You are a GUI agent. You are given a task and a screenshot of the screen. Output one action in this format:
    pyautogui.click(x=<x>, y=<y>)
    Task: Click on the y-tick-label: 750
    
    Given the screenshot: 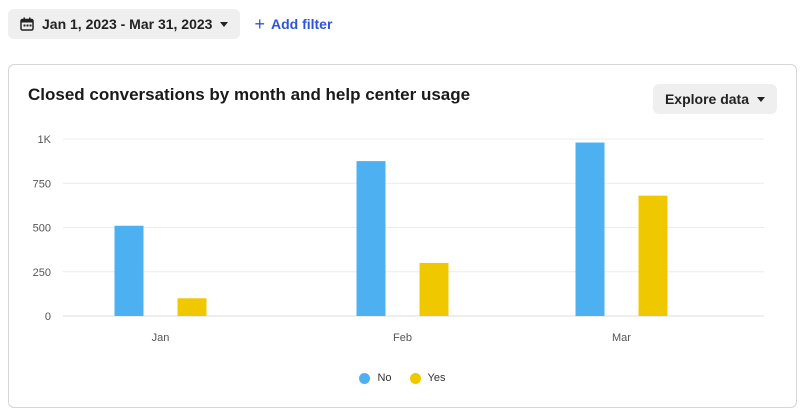 What is the action you would take?
    pyautogui.click(x=42, y=184)
    